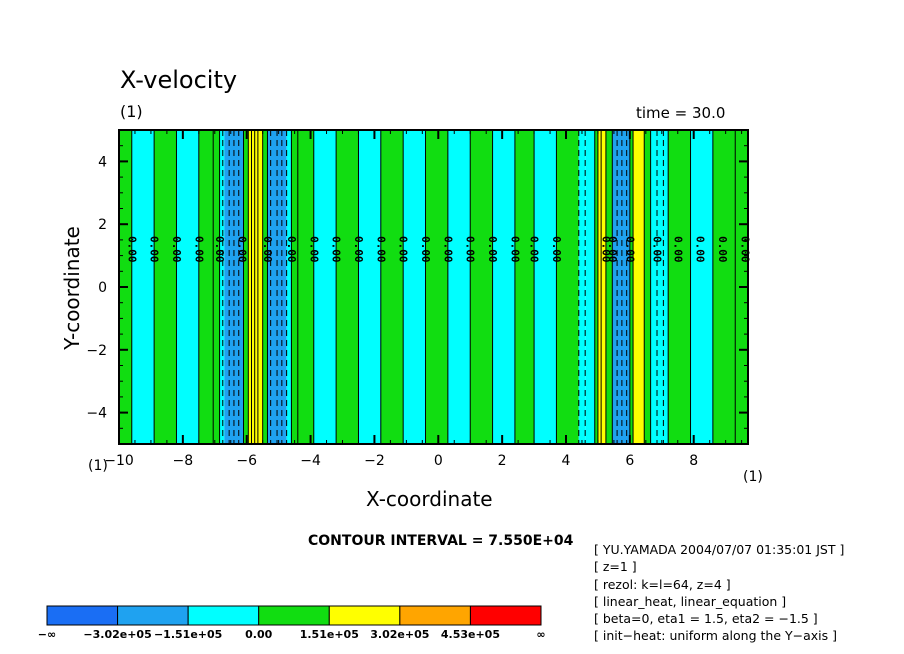  What do you see at coordinates (502, 461) in the screenshot?
I see `x-tick-label: 2` at bounding box center [502, 461].